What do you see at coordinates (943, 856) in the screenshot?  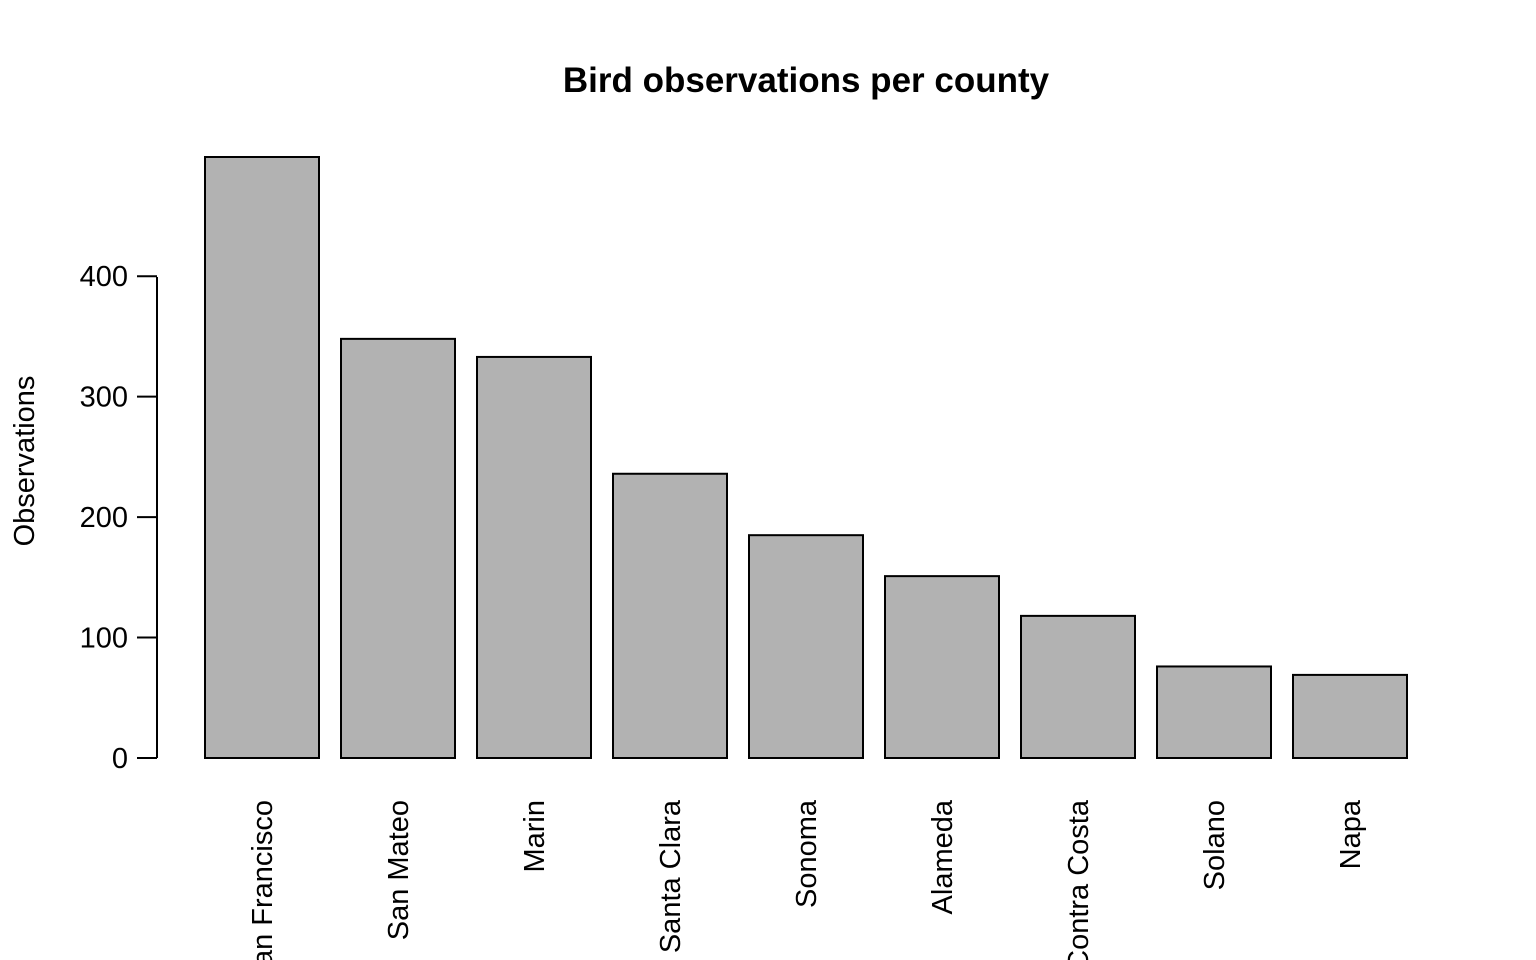 I see `category-label: Alameda` at bounding box center [943, 856].